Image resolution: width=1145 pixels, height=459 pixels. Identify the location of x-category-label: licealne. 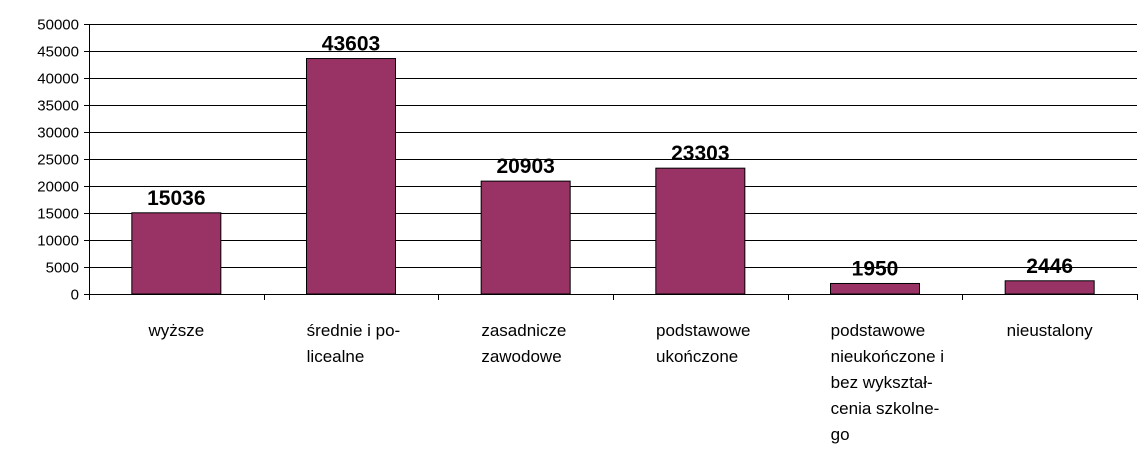
(336, 356).